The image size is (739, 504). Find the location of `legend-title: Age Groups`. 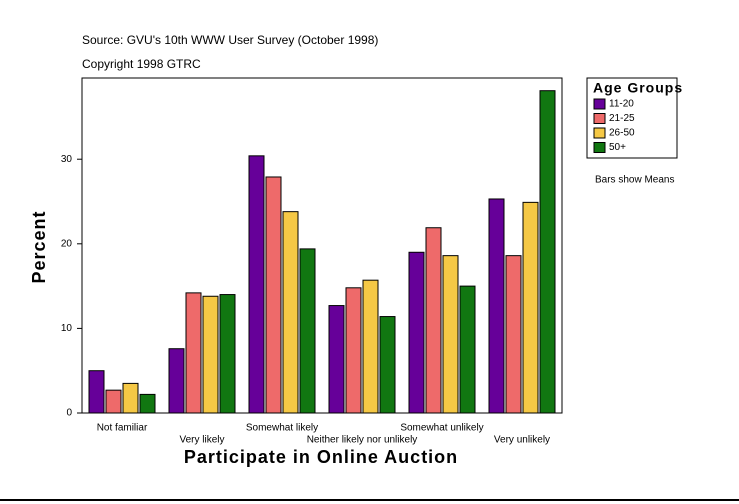

legend-title: Age Groups is located at coordinates (638, 88).